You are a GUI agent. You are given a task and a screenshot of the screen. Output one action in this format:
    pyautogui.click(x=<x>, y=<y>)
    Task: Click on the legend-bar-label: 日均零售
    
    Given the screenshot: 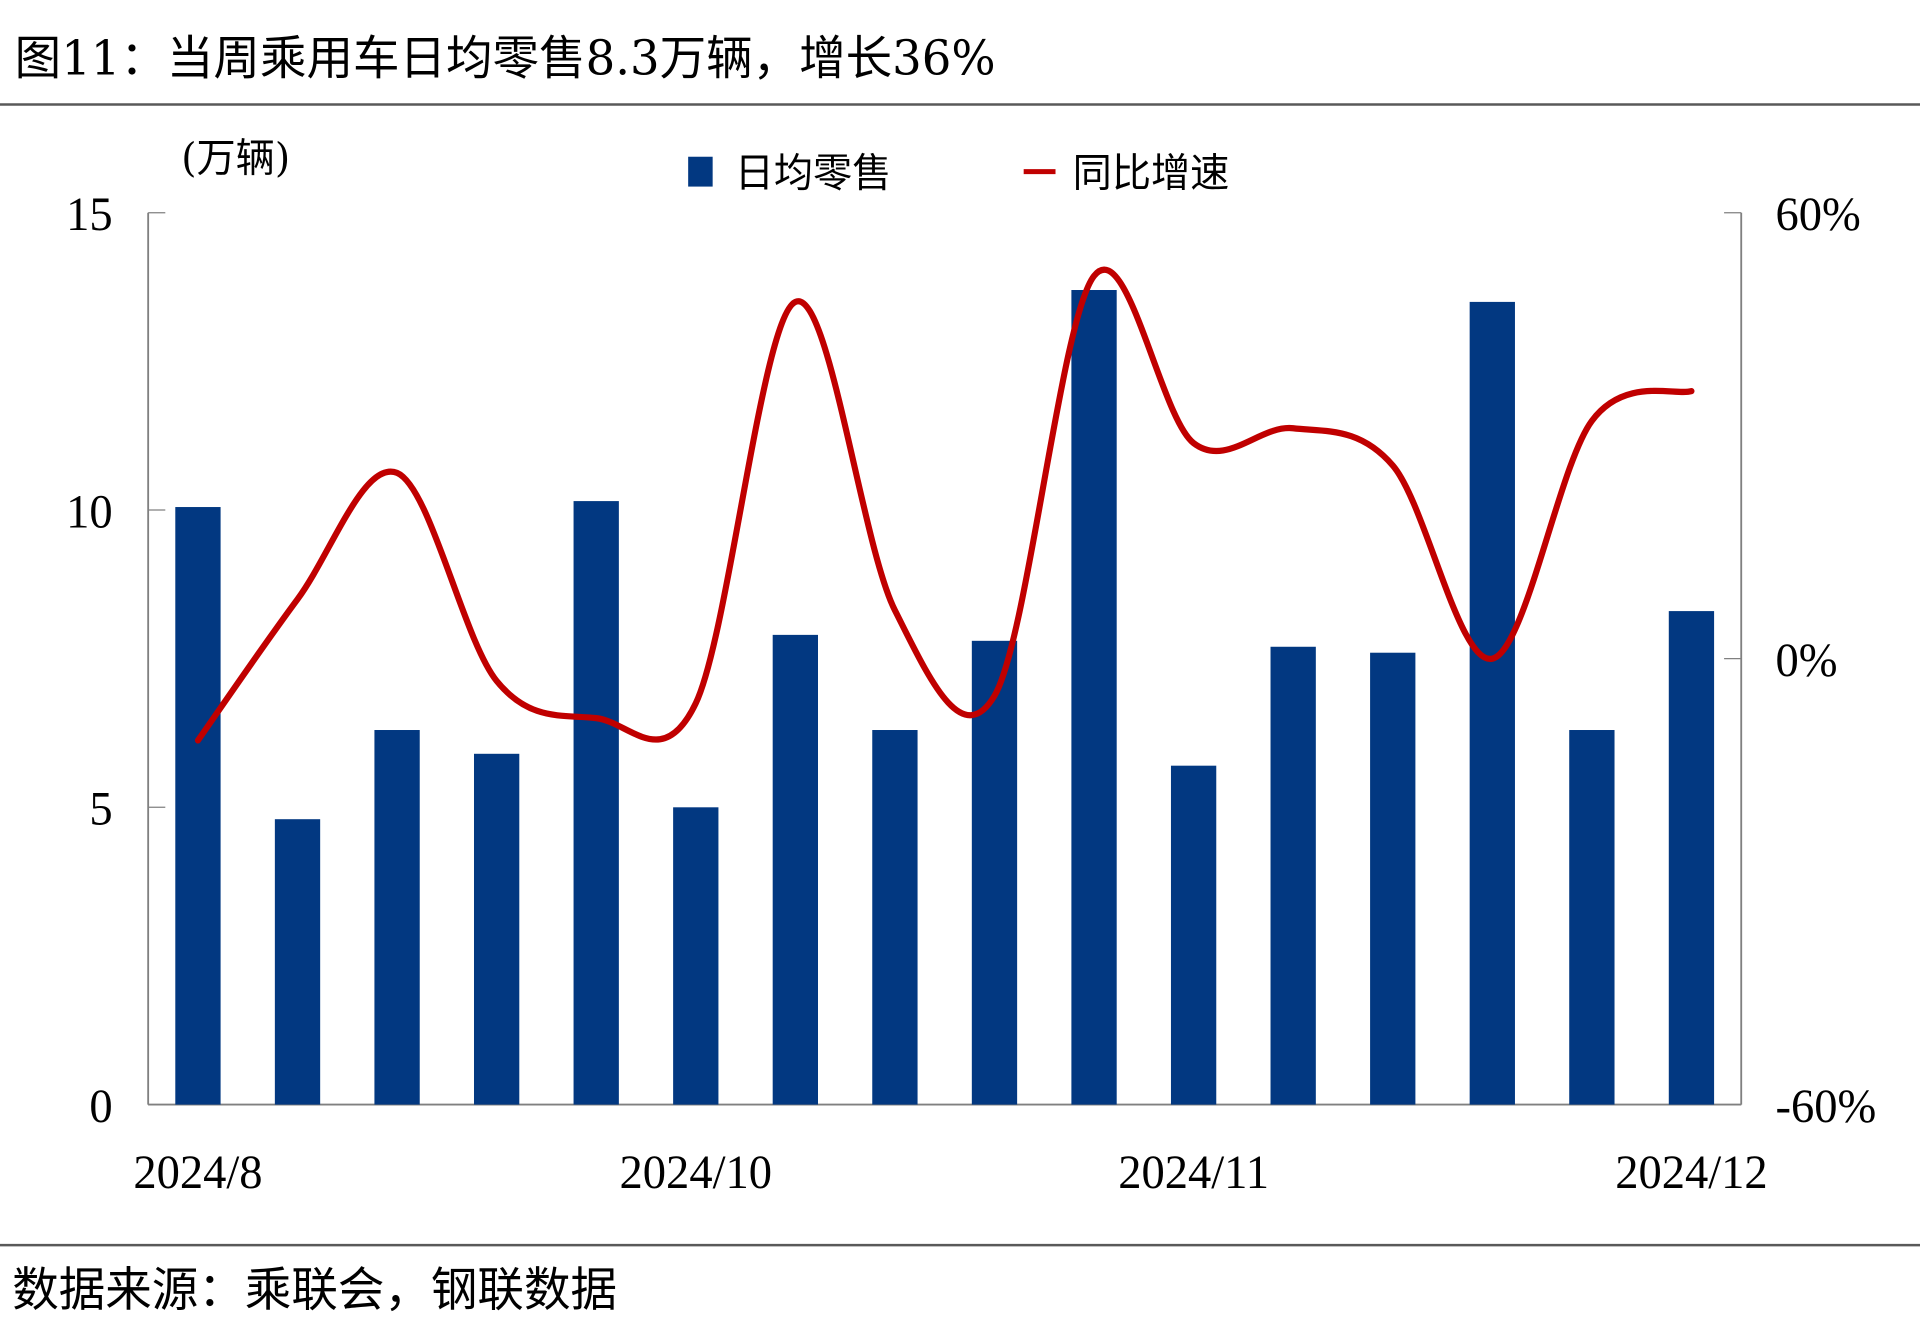 What is the action you would take?
    pyautogui.click(x=813, y=173)
    